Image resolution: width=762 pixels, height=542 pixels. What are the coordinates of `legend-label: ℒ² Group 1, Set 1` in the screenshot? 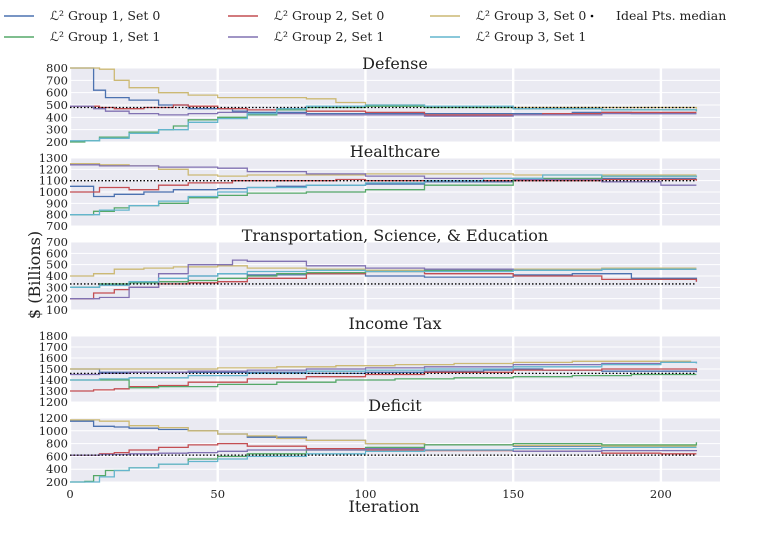 It's located at (105, 36).